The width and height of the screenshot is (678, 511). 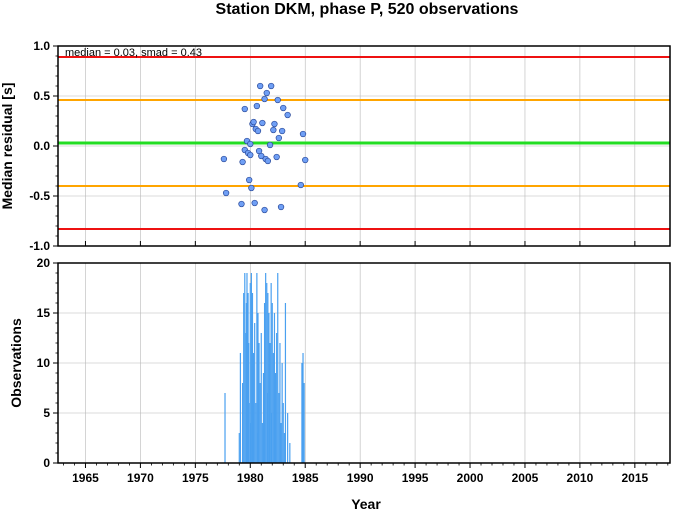 I want to click on y-tick-label: 0.0, so click(x=41, y=146).